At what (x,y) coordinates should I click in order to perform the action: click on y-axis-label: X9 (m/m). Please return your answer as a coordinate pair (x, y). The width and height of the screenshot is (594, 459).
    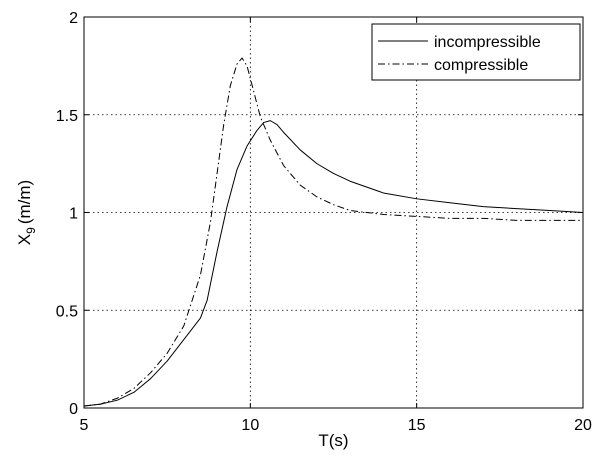
    Looking at the image, I should click on (26, 212).